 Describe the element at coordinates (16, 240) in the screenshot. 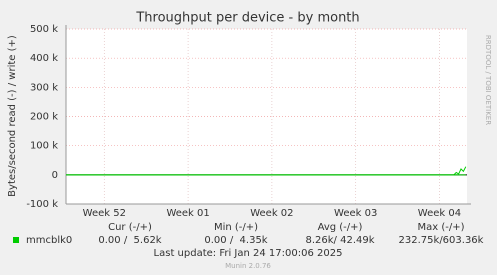

I see `legend-swatch` at that location.